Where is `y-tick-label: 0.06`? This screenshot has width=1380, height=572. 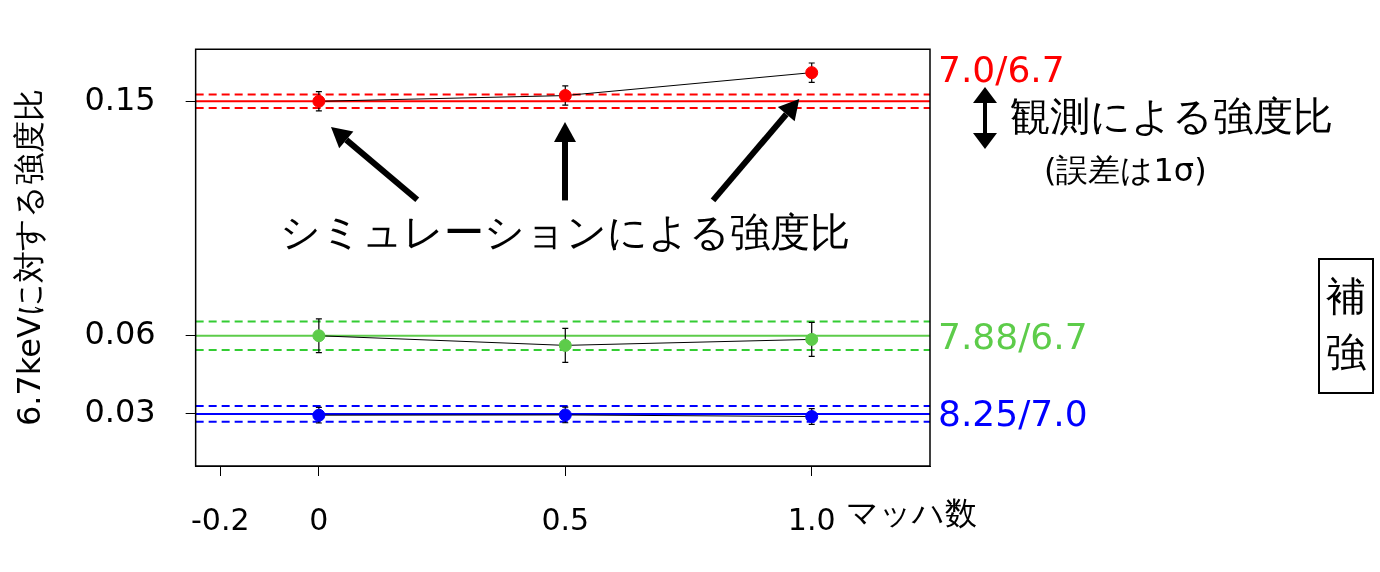
y-tick-label: 0.06 is located at coordinates (120, 333).